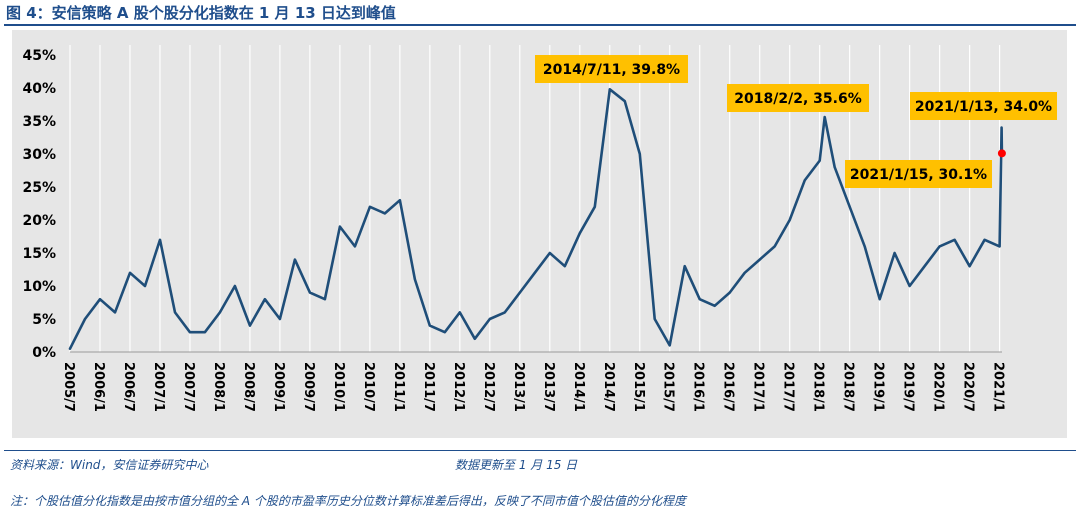 The height and width of the screenshot is (514, 1080). I want to click on callout-label: 2014/7/11, 39.8%, so click(611, 70).